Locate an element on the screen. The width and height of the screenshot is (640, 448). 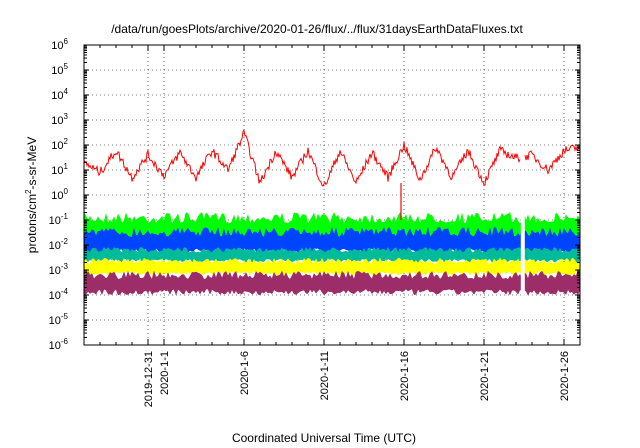
y-tick-label: 10⁻¹ is located at coordinates (59, 219).